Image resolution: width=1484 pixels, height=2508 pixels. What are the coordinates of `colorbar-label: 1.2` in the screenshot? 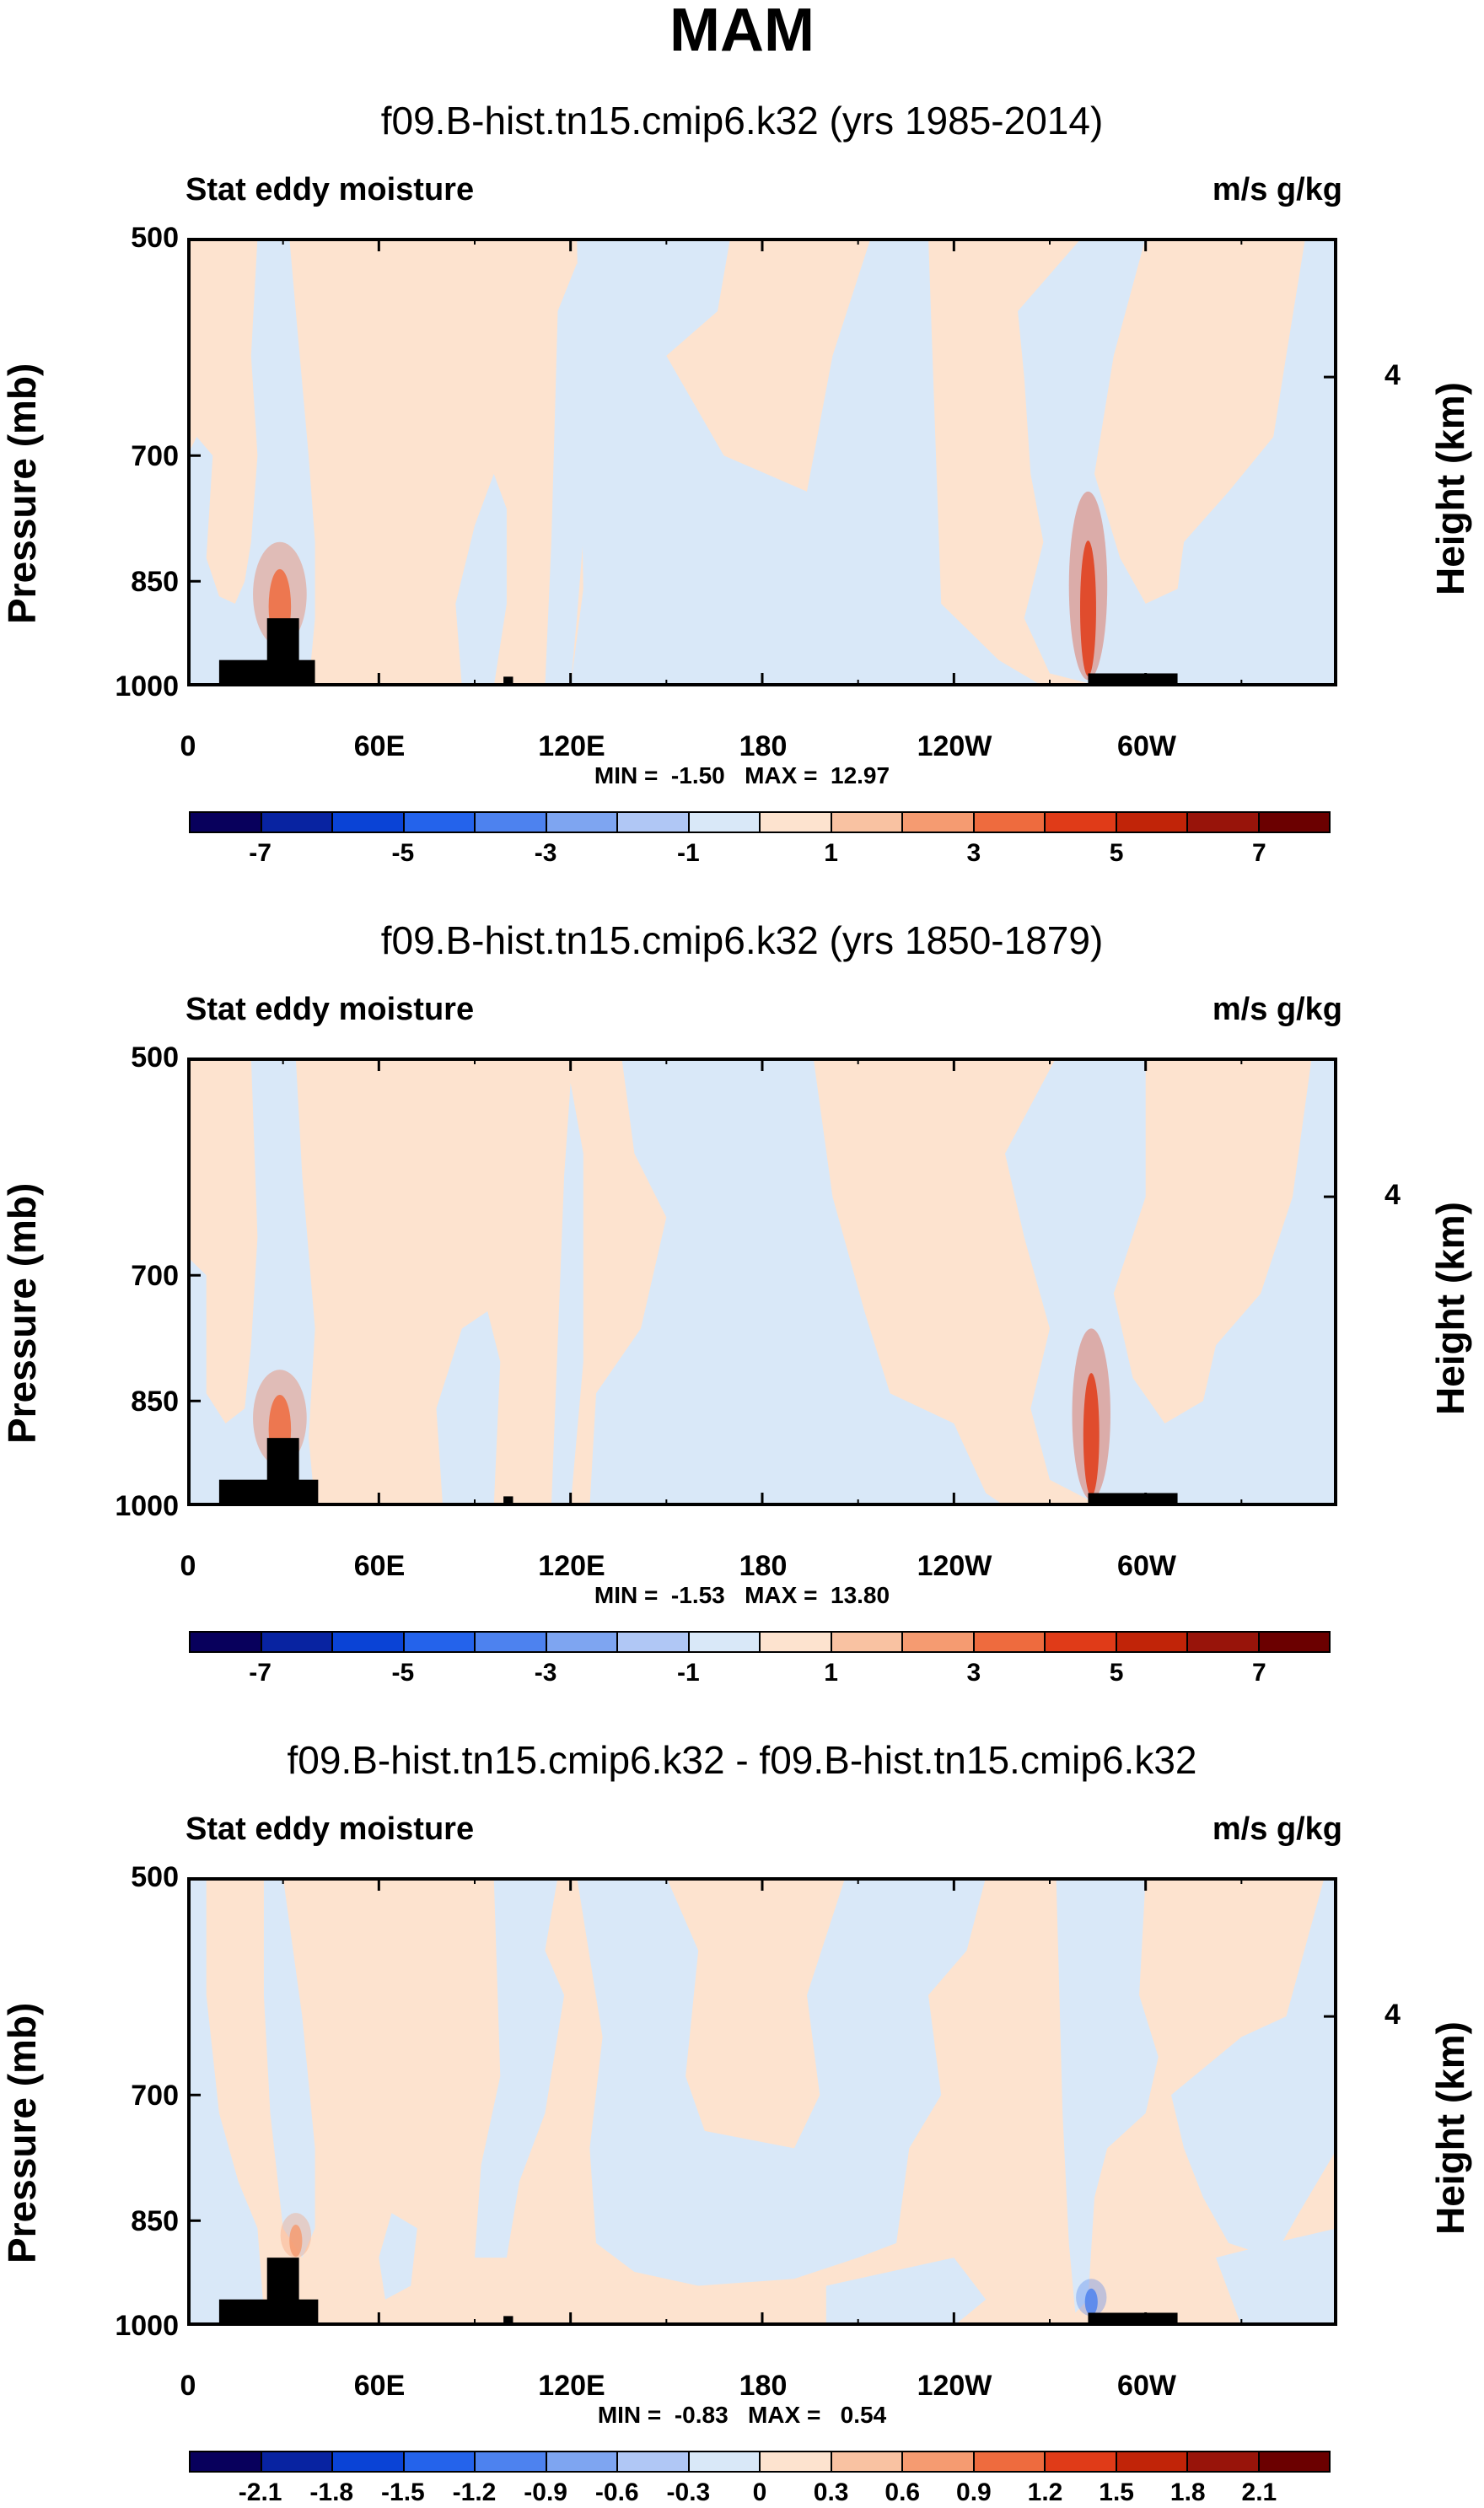 It's located at (1045, 2492).